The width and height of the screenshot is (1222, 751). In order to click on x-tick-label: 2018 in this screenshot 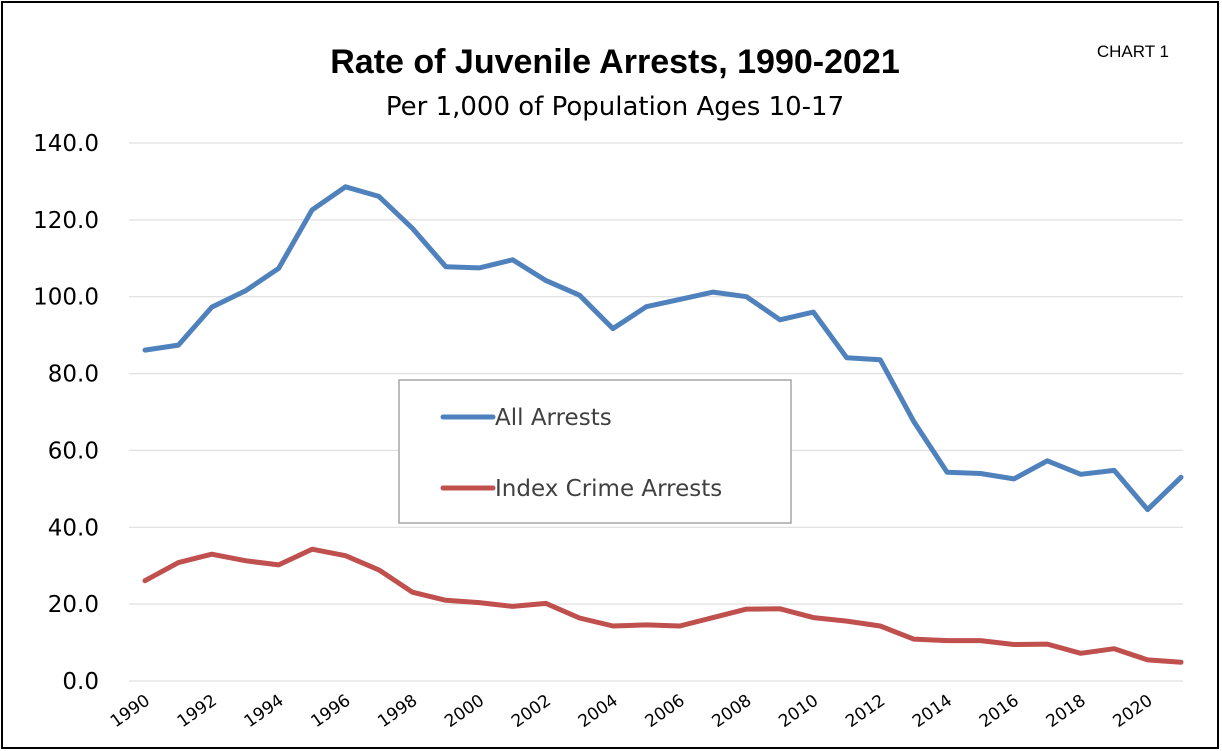, I will do `click(1066, 711)`.